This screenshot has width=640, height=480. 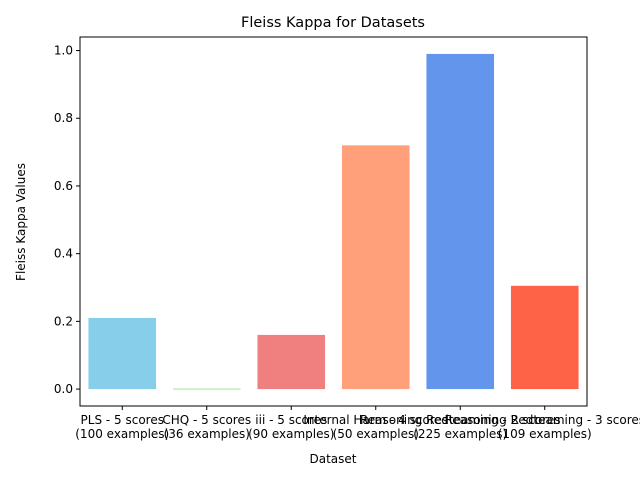 I want to click on x-tick-label: (36 examples), so click(x=207, y=434).